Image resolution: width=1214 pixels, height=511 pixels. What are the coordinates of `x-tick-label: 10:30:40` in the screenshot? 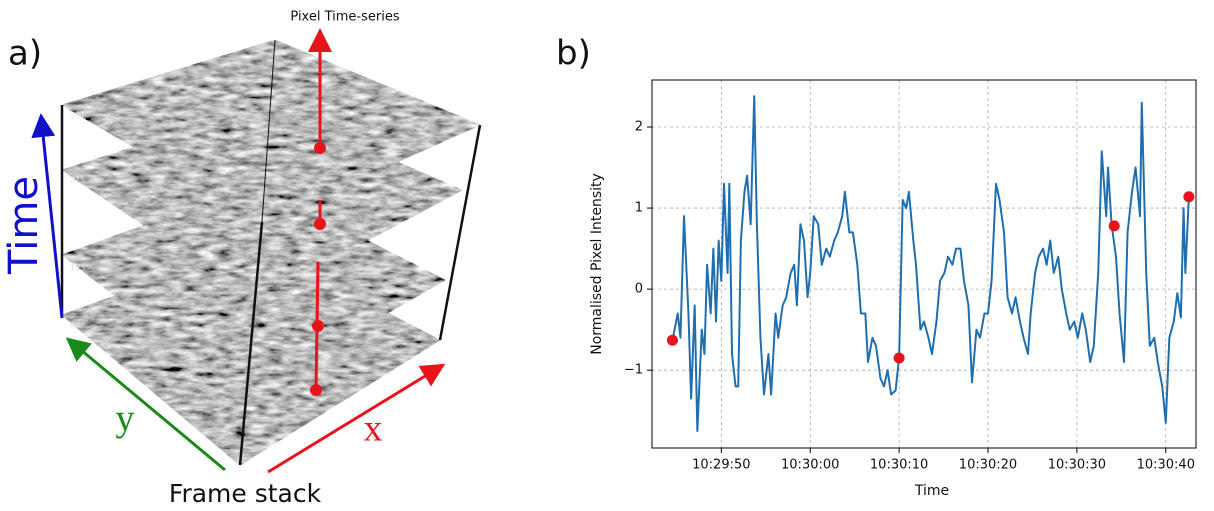 It's located at (1166, 465).